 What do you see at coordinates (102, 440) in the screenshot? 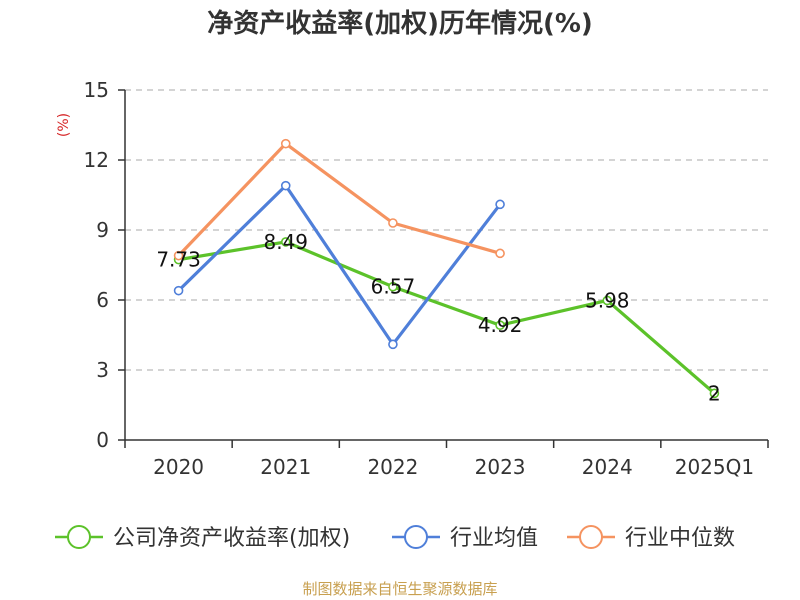
I see `y-tick-label: 0` at bounding box center [102, 440].